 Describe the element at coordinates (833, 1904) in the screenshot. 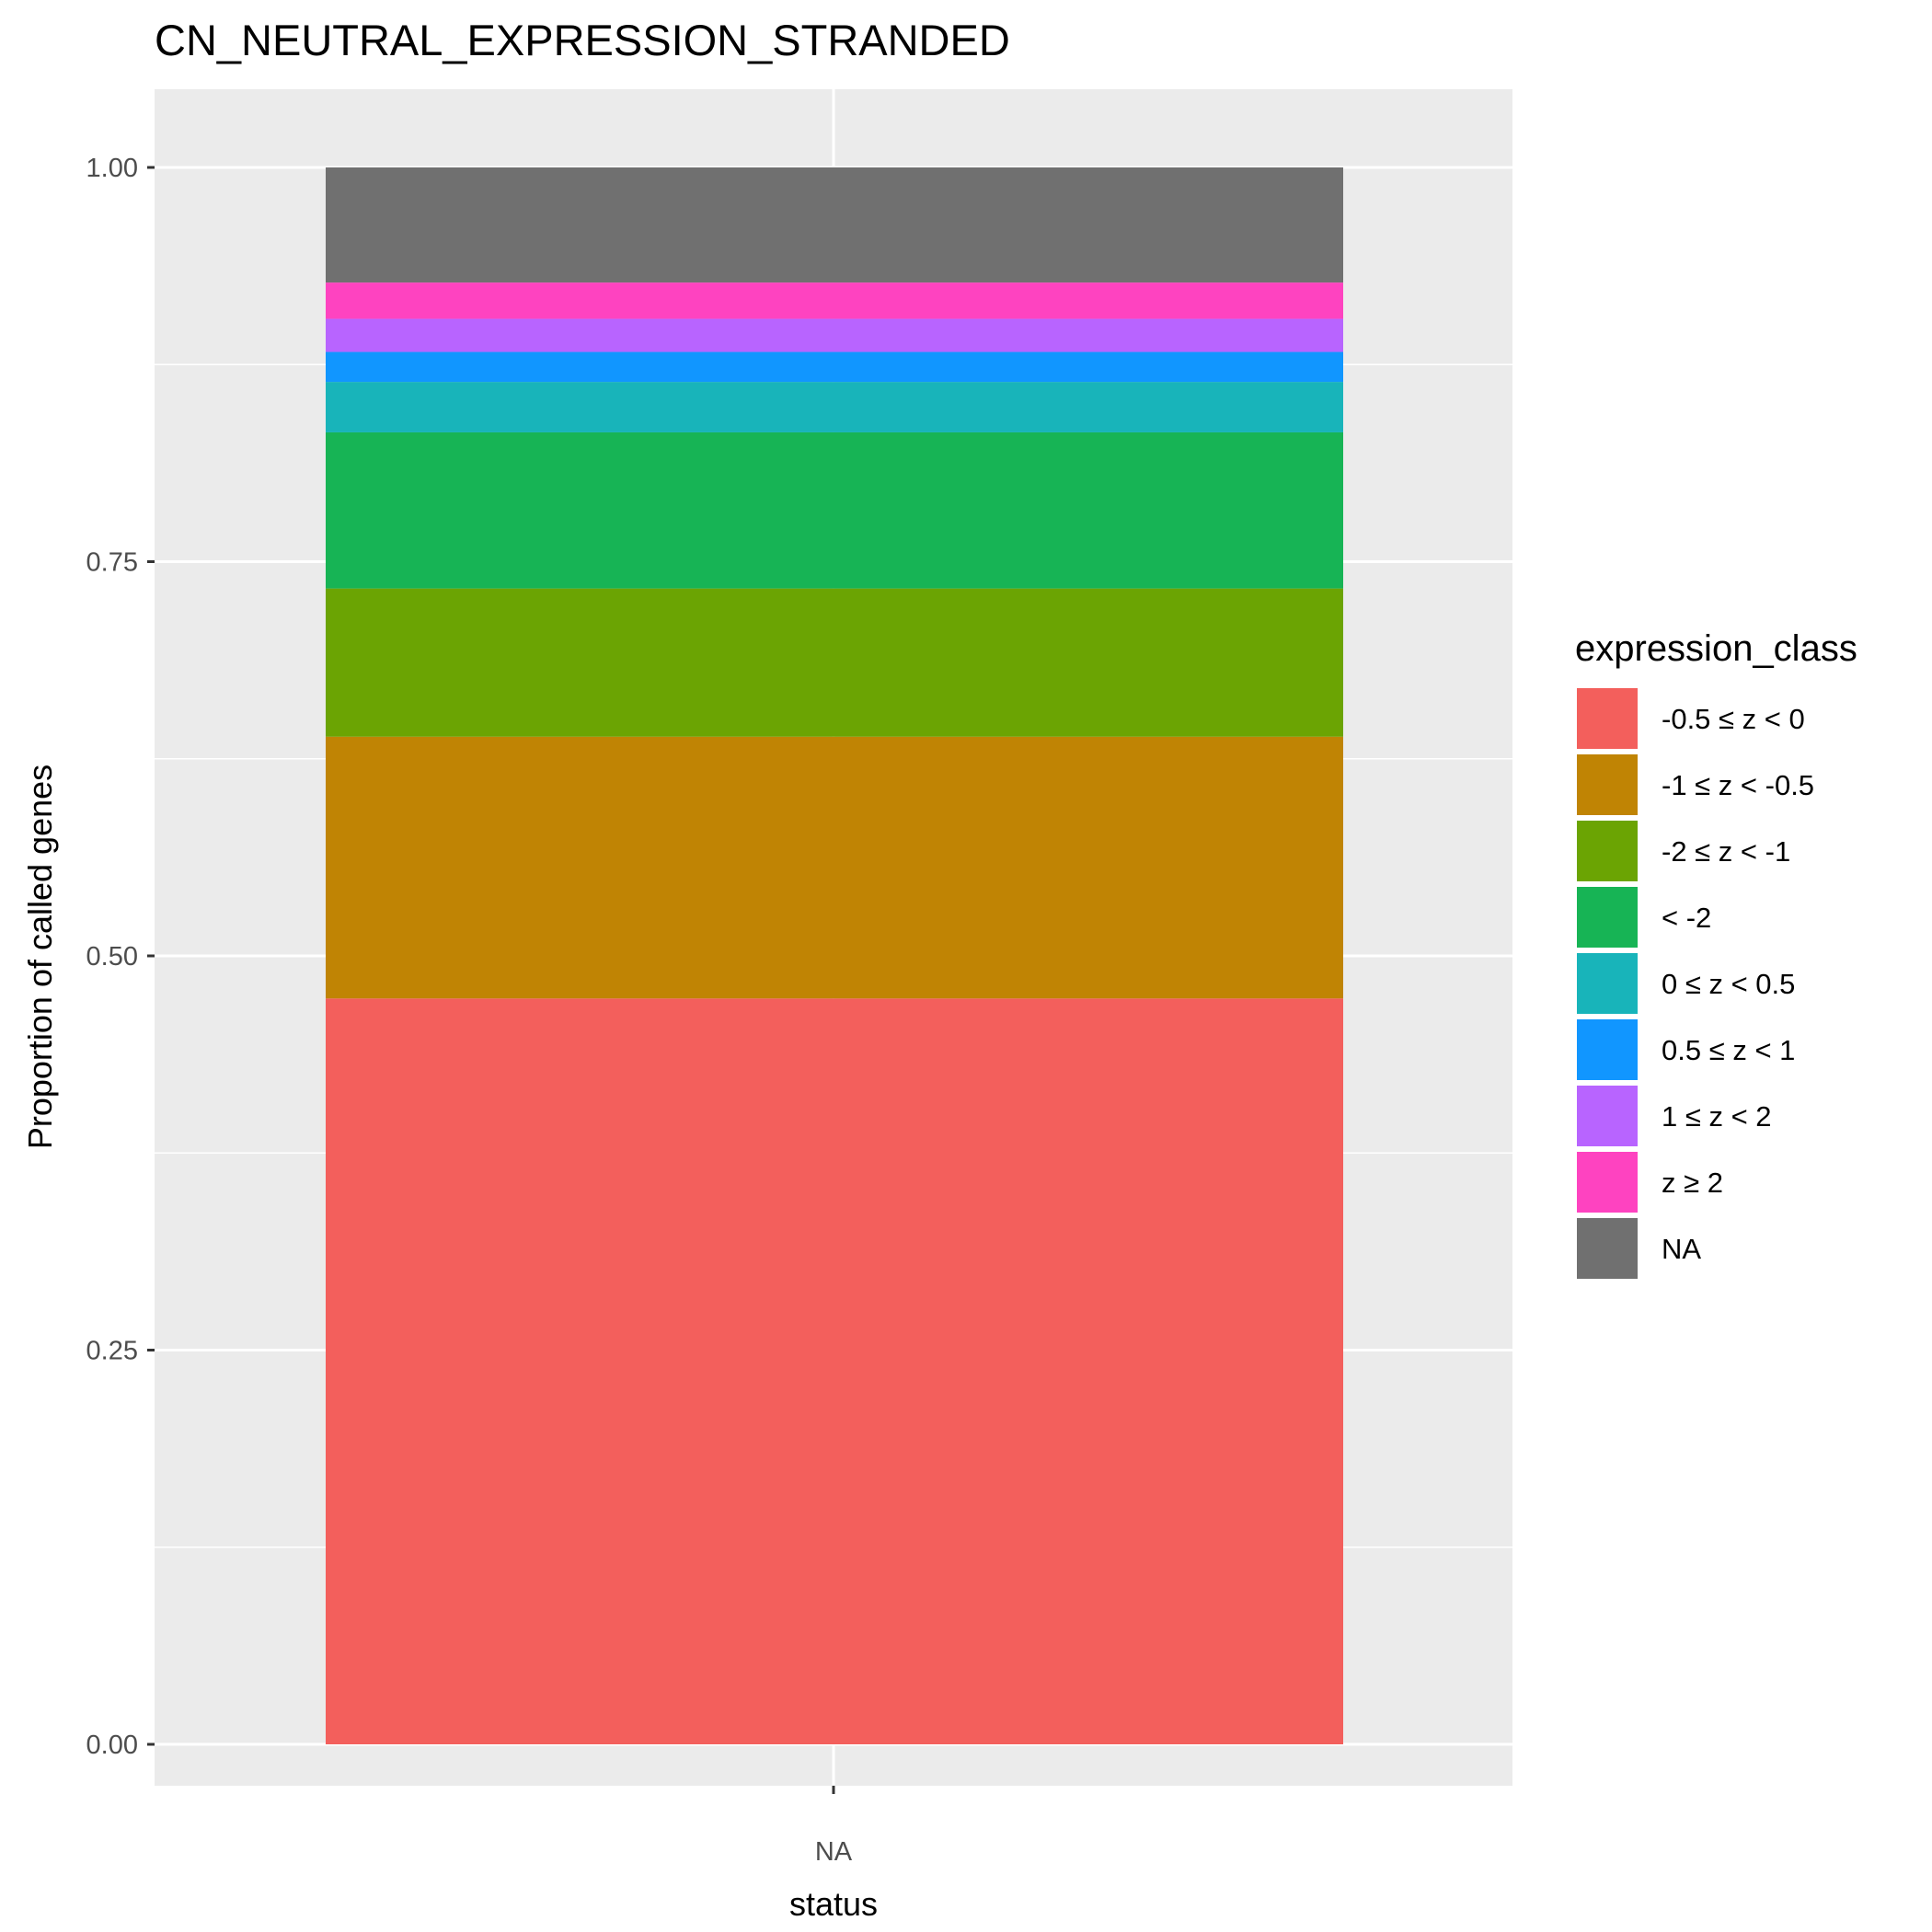

I see `x-axis-title: status` at that location.